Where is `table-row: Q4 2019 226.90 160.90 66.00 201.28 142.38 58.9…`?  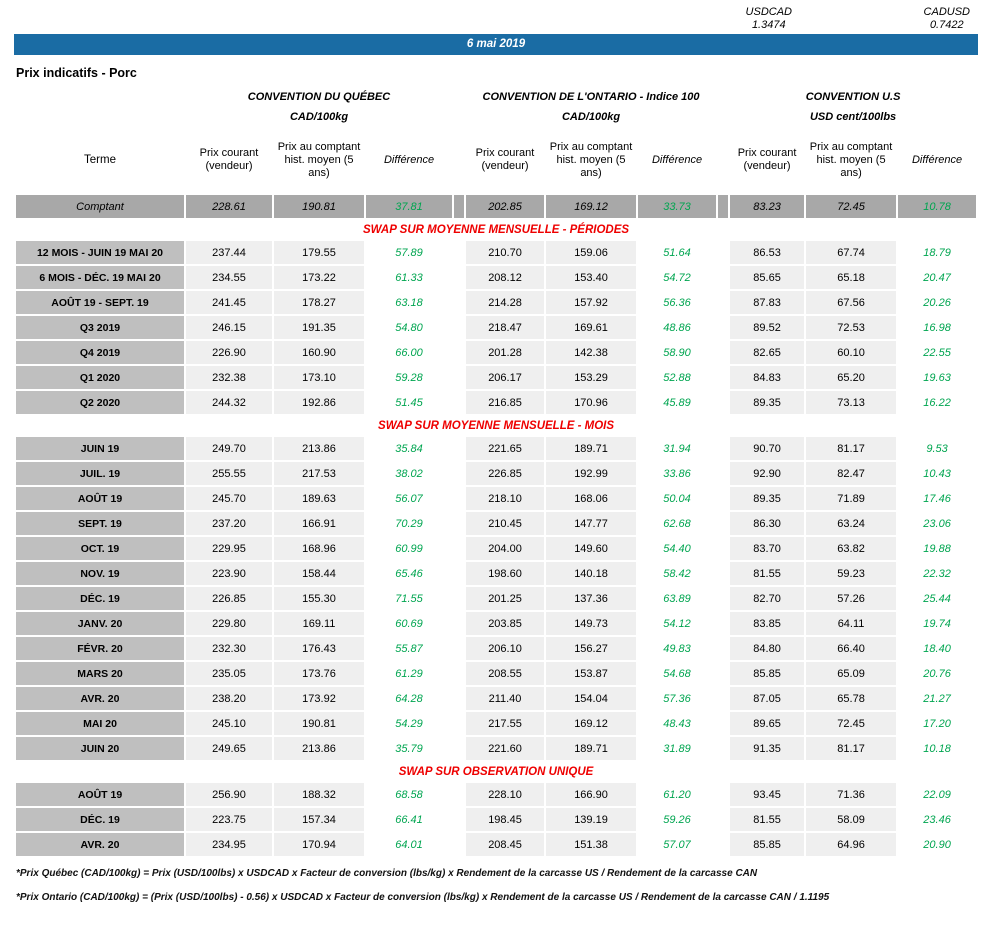 table-row: Q4 2019 226.90 160.90 66.00 201.28 142.38 58.9… is located at coordinates (496, 352).